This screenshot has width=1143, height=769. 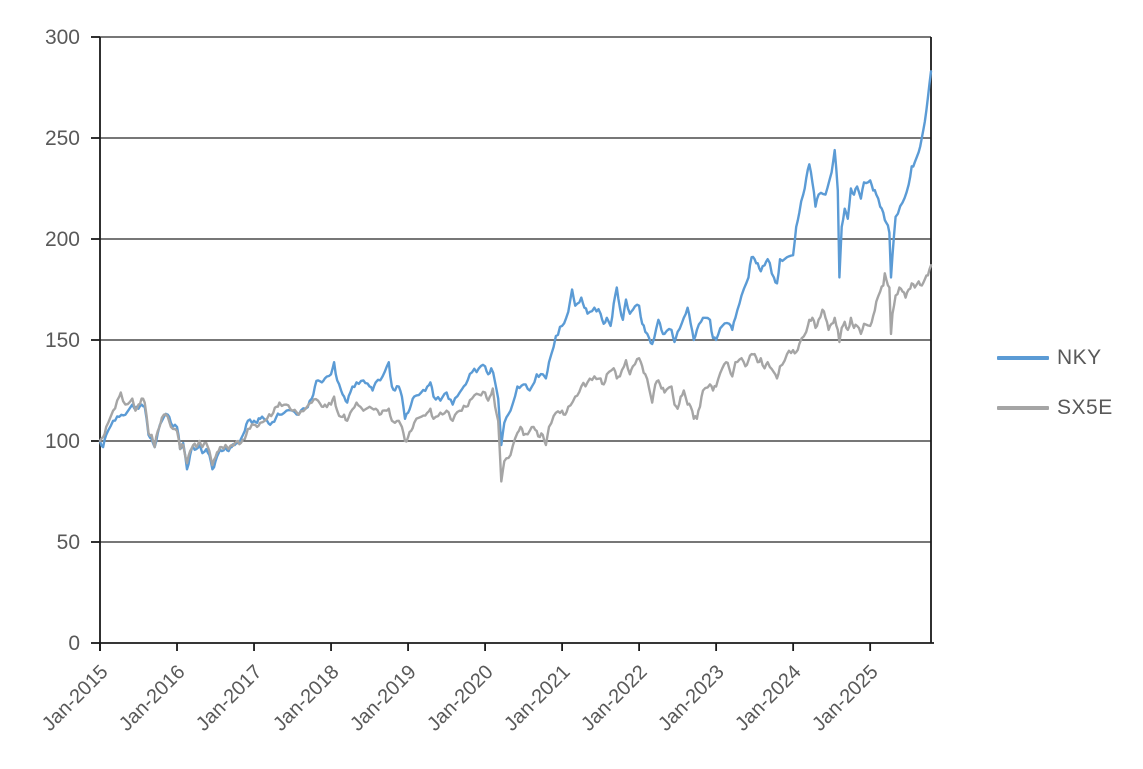 I want to click on y-axis-tick-label: 50, so click(x=68, y=542).